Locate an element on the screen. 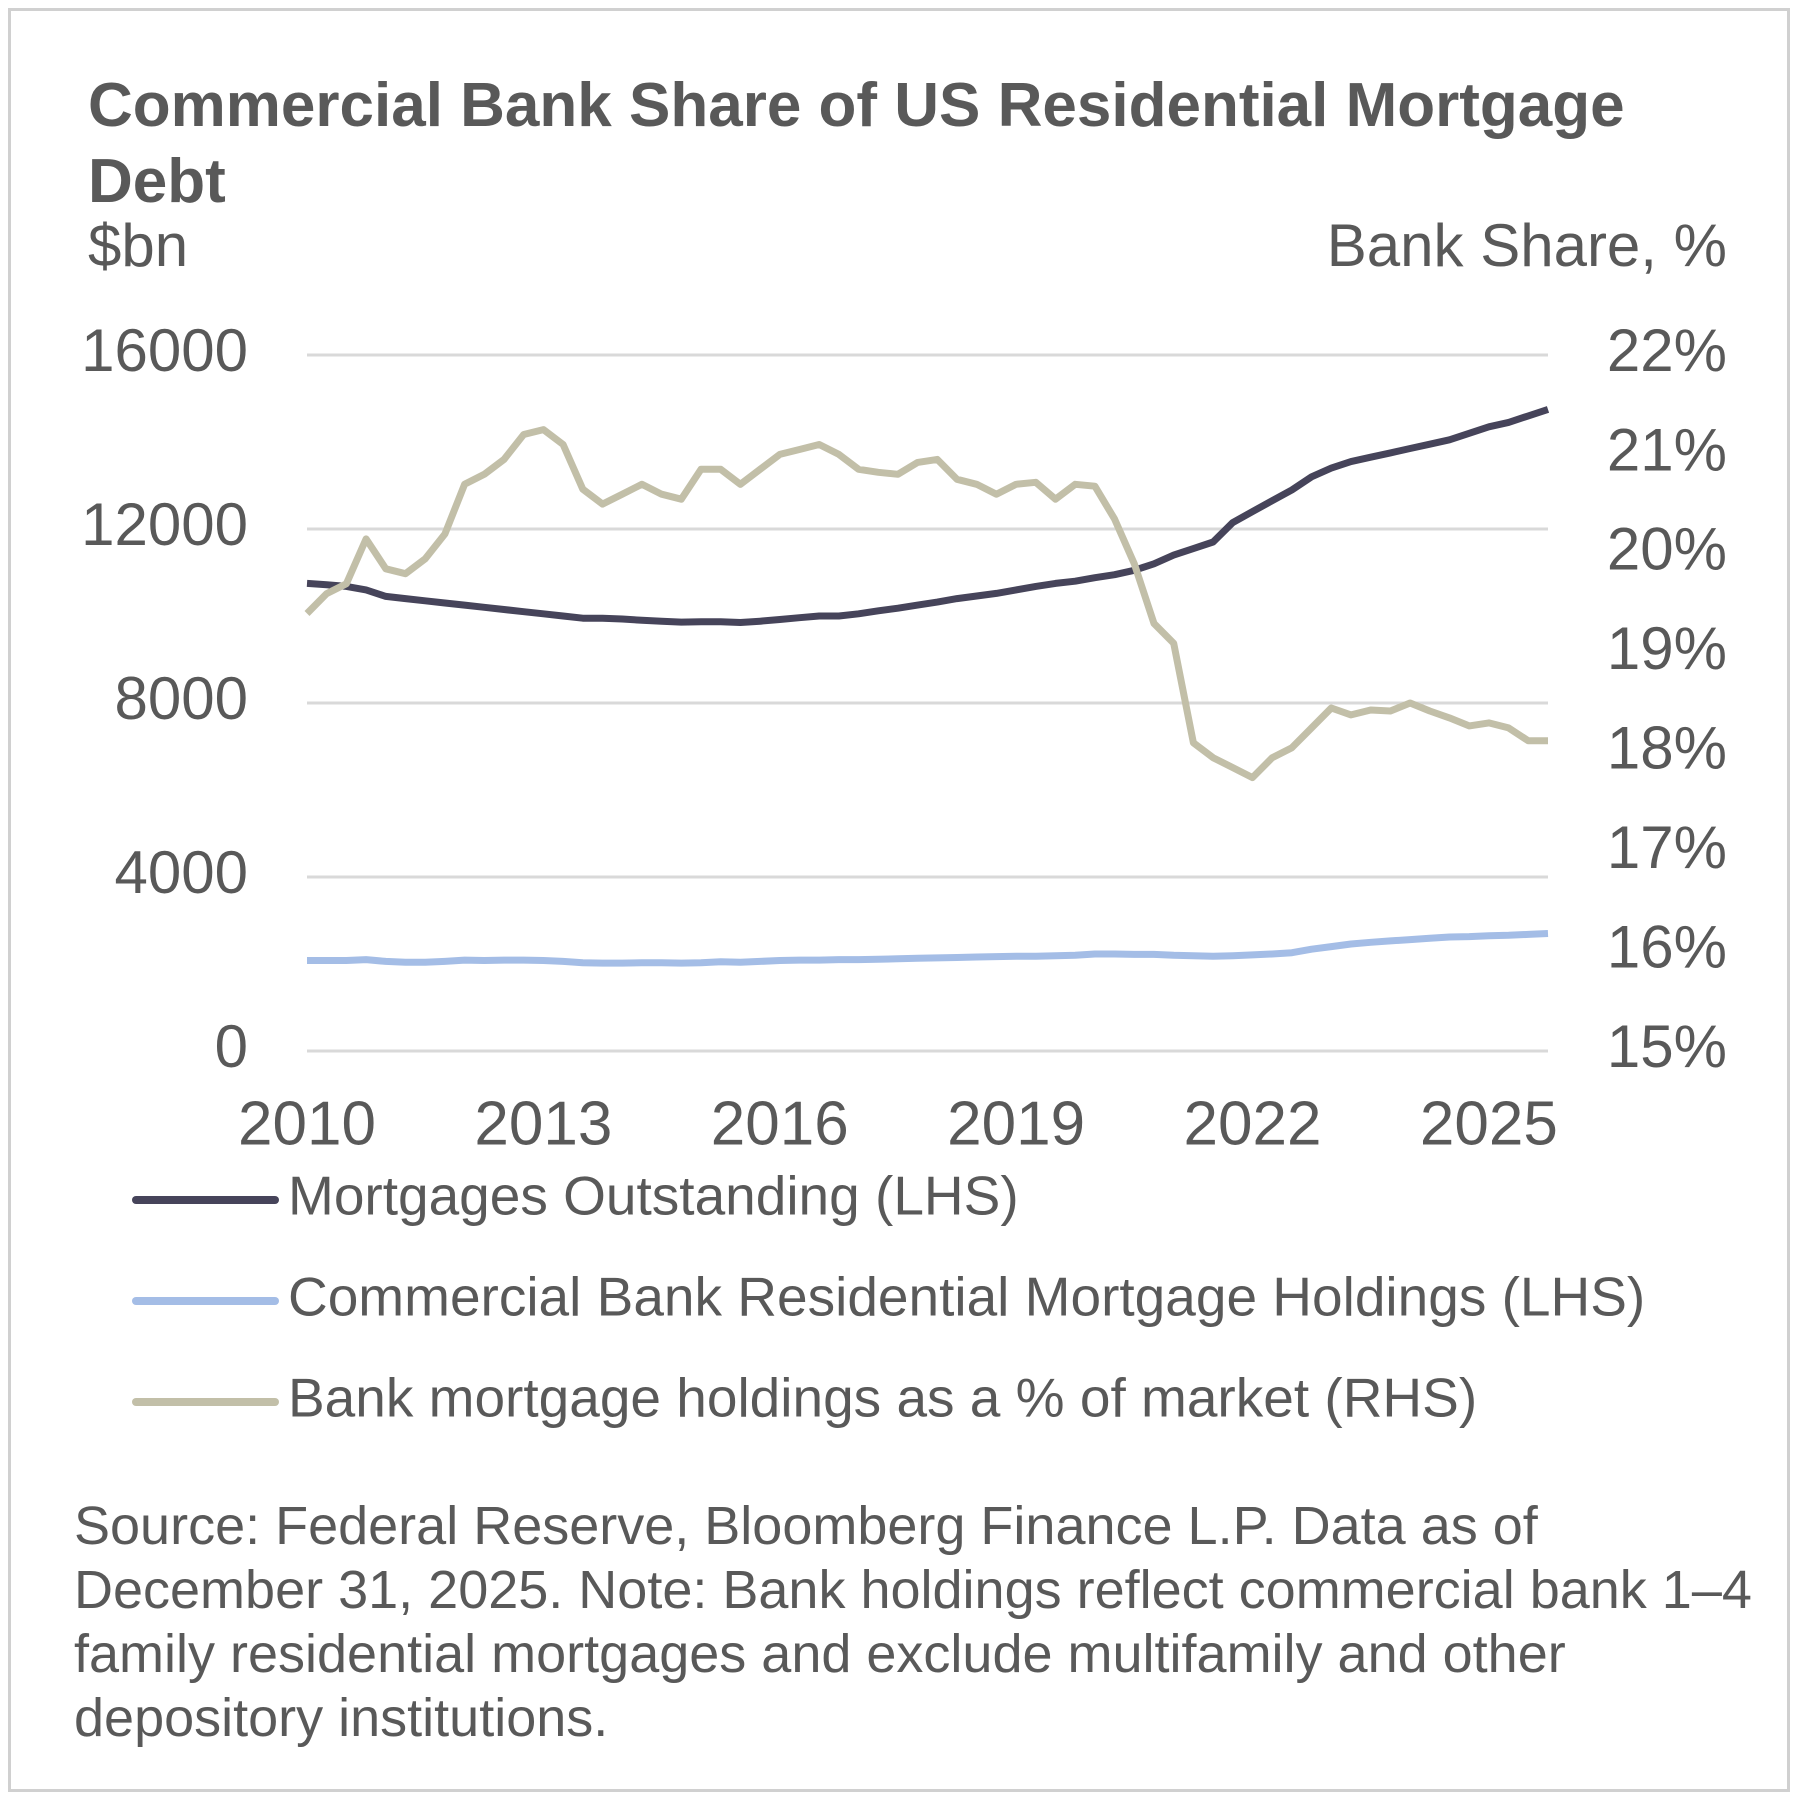  y2-axis-label: Bank Share, % is located at coordinates (1527, 245).